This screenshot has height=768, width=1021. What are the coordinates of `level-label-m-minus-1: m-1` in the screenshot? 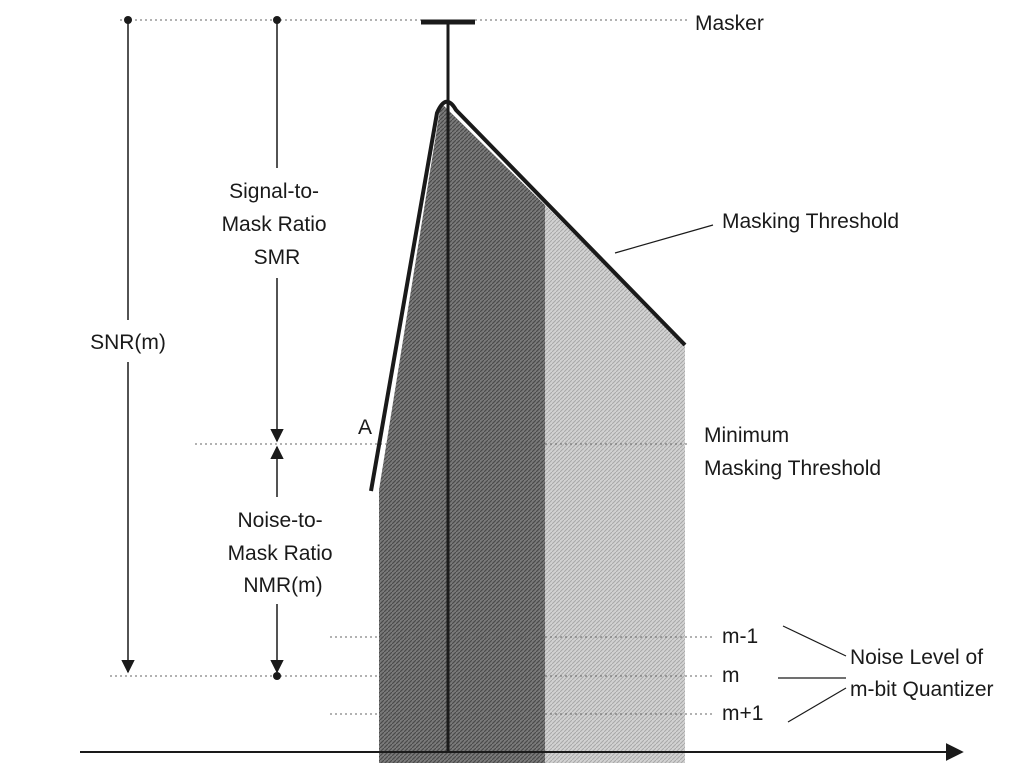 It's located at (740, 636).